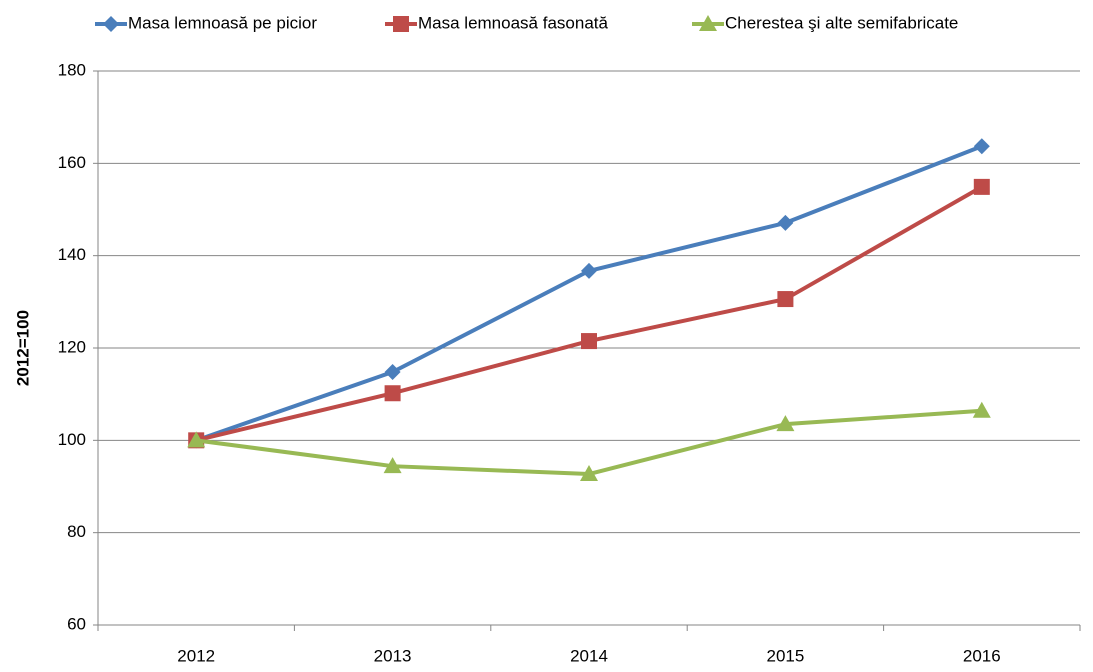 This screenshot has width=1093, height=672. Describe the element at coordinates (76, 623) in the screenshot. I see `y-tick-label: 60` at that location.